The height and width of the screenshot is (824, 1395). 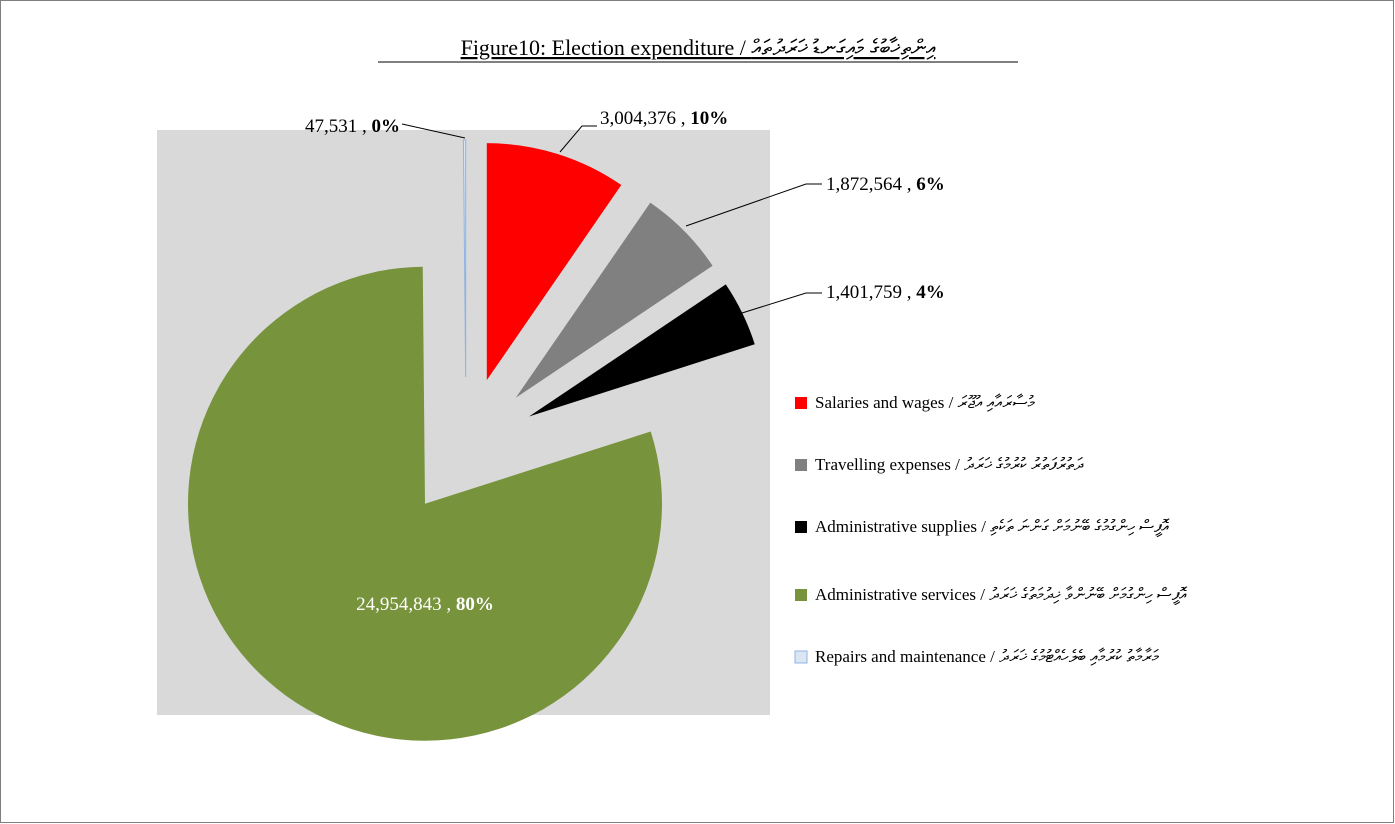 I want to click on legend-label: Salaries and wages / މުސާރައާއި އުޖޫރަ, so click(x=925, y=402).